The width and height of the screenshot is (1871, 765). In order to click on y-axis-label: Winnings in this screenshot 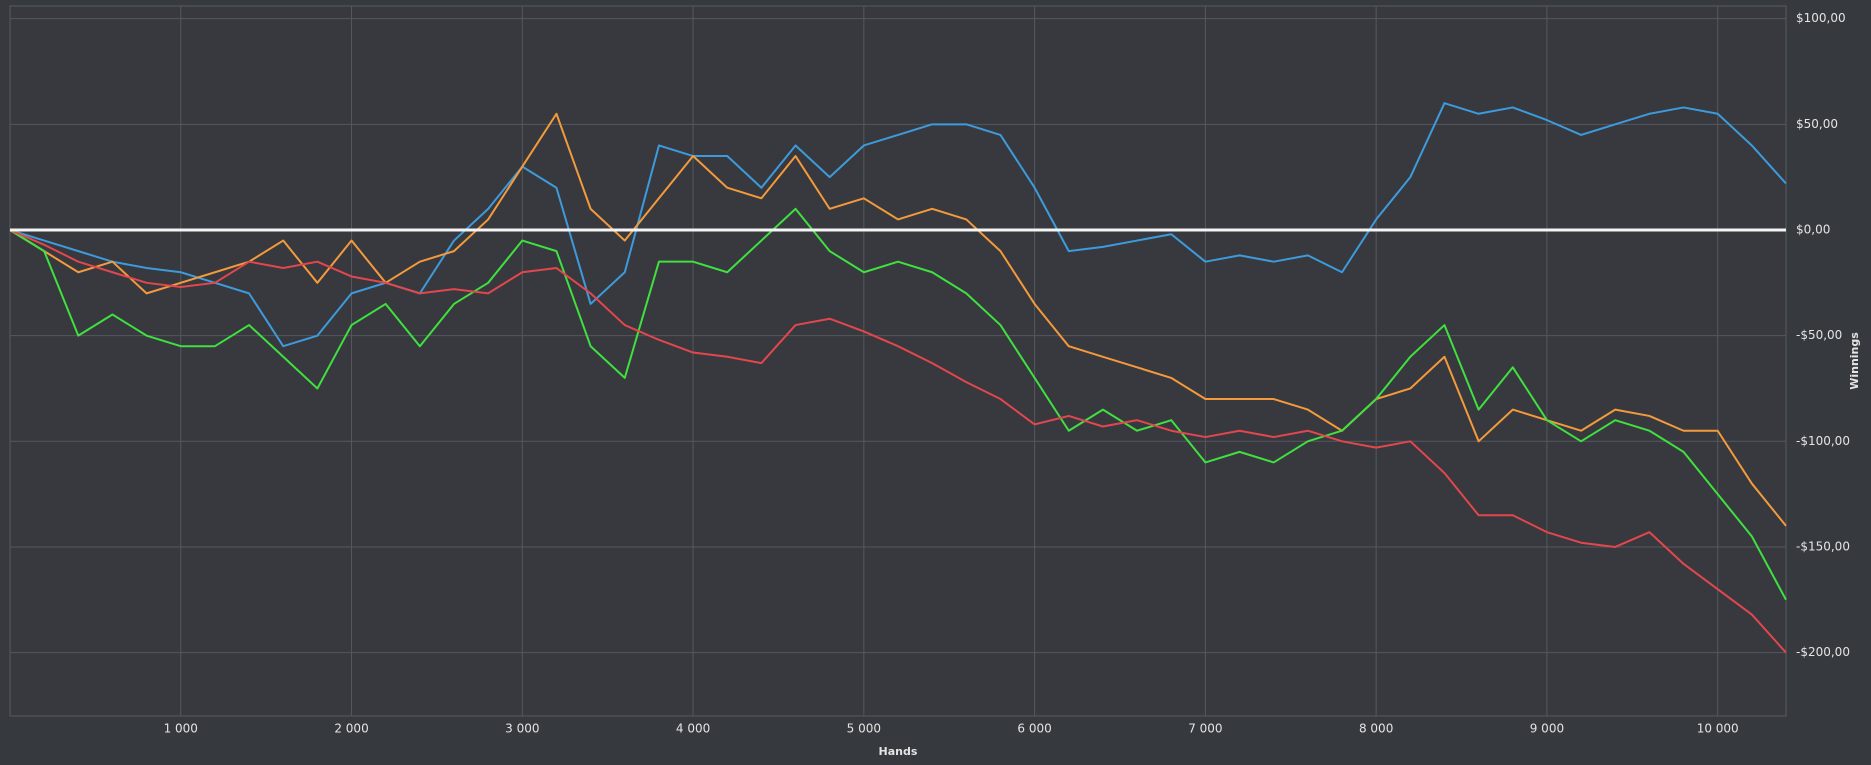, I will do `click(1854, 361)`.